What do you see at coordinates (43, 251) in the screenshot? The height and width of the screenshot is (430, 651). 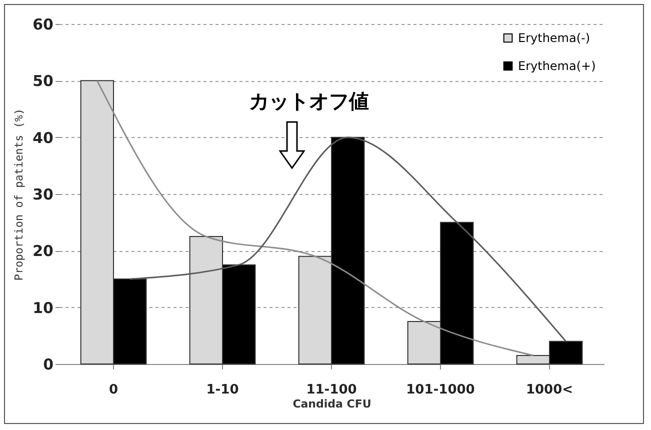 I see `y-tick-label: 20` at bounding box center [43, 251].